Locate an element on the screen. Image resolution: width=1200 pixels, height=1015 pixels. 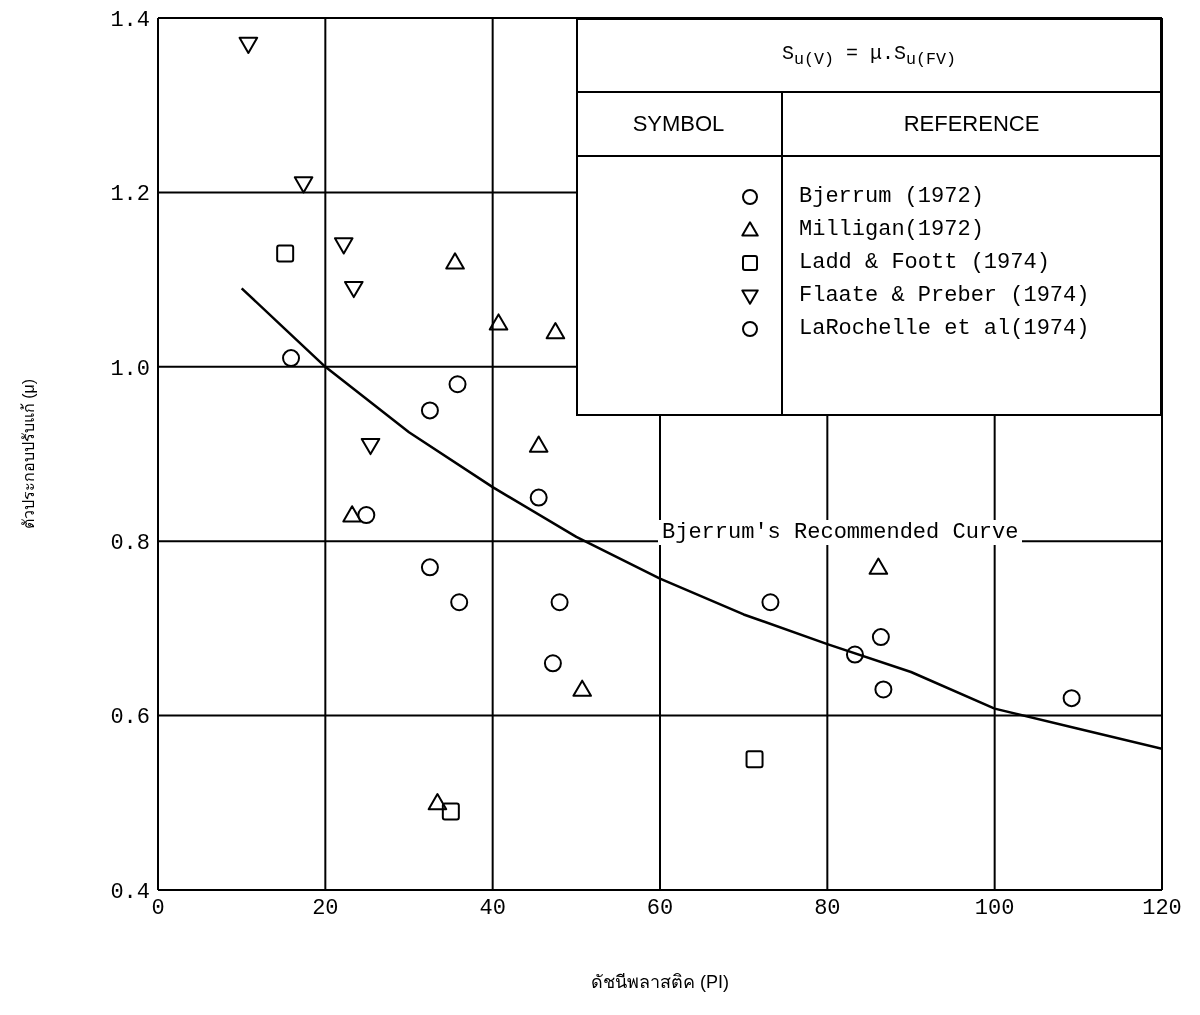
x-tick-label: 0 is located at coordinates (158, 908).